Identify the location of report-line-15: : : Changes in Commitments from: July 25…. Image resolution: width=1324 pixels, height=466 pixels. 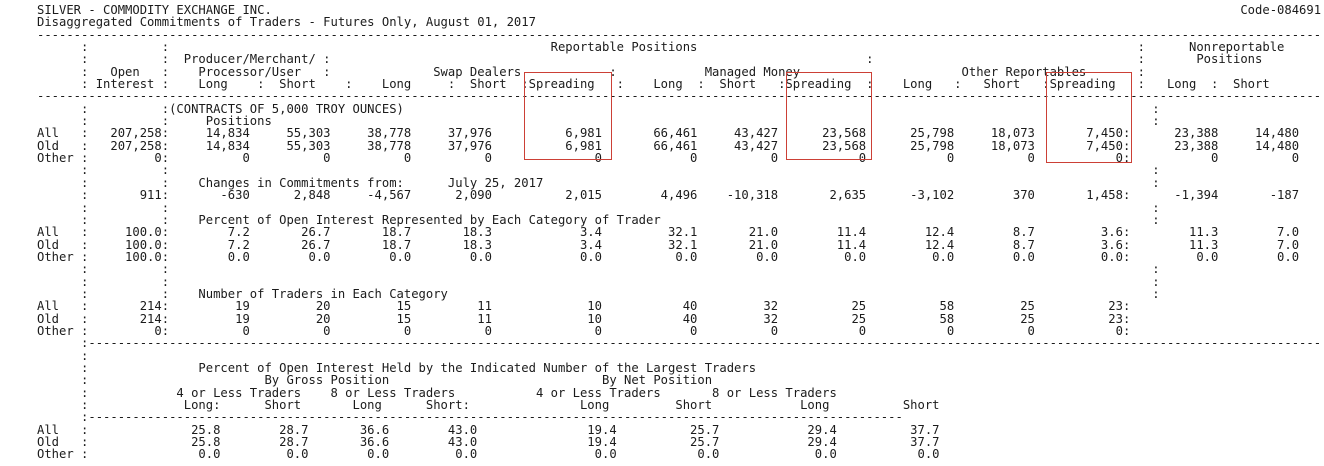
(679, 182).